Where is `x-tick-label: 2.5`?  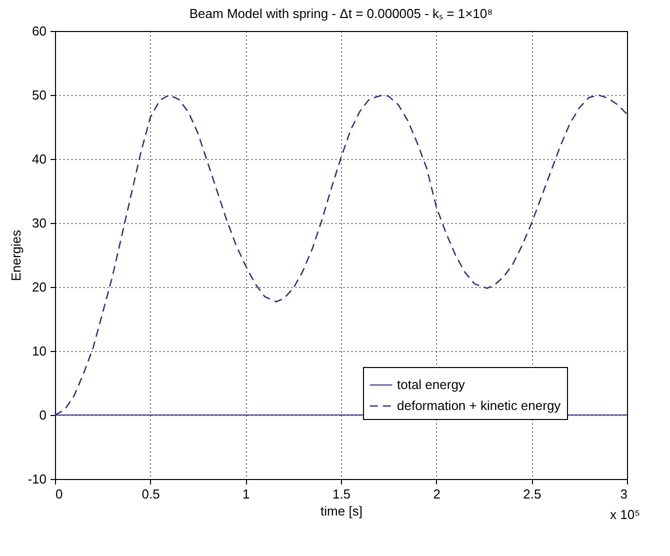
x-tick-label: 2.5 is located at coordinates (532, 494).